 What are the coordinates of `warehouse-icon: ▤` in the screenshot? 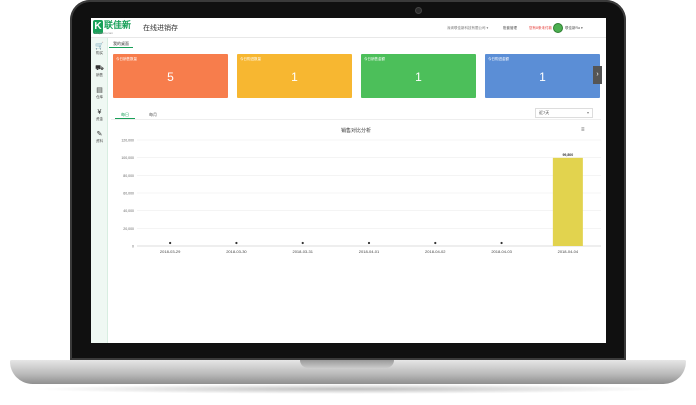 It's located at (99, 90).